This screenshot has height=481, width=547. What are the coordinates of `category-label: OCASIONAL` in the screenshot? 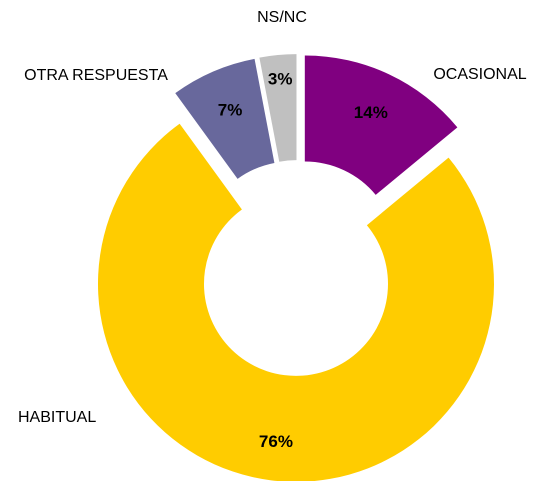 It's located at (479, 74).